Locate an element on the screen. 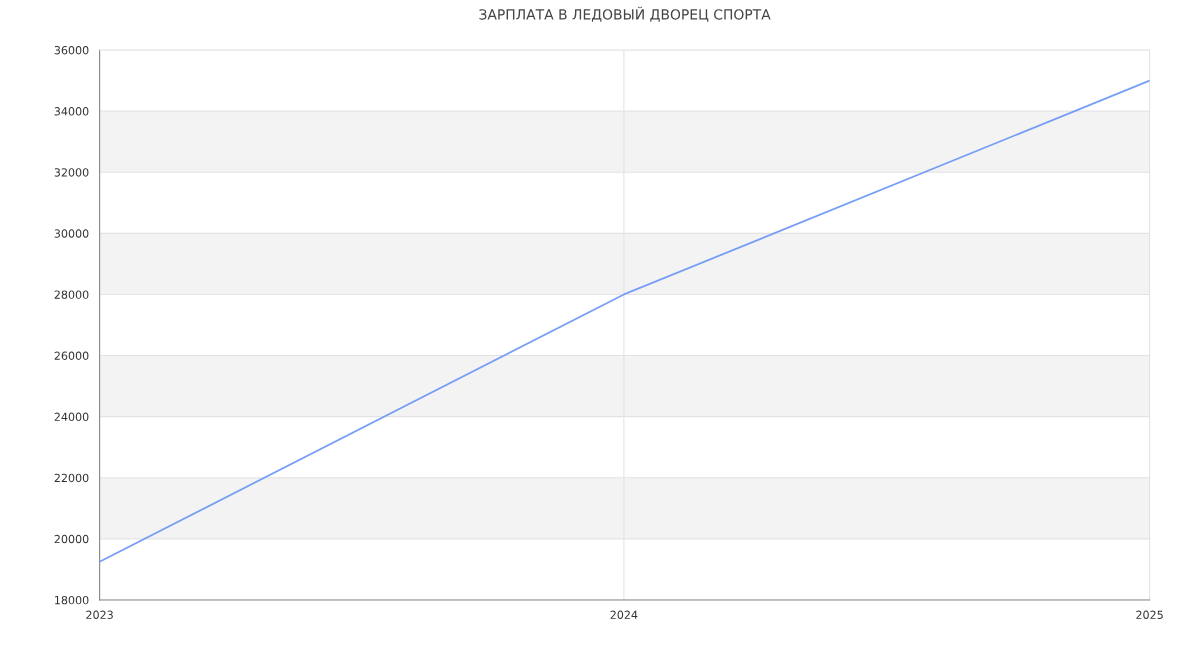 The width and height of the screenshot is (1200, 650). y-tick-label: 36000 is located at coordinates (71, 50).